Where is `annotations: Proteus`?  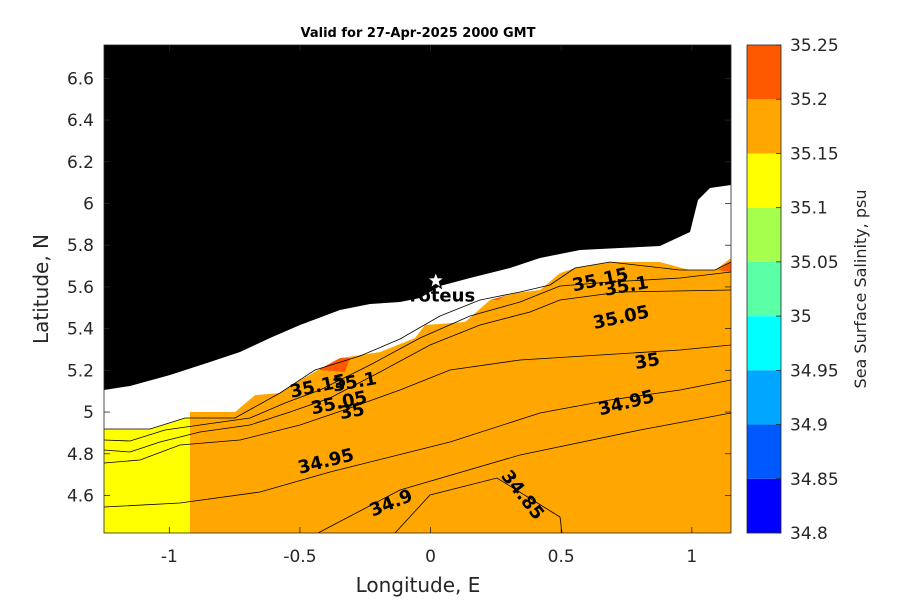 annotations: Proteus is located at coordinates (435, 288).